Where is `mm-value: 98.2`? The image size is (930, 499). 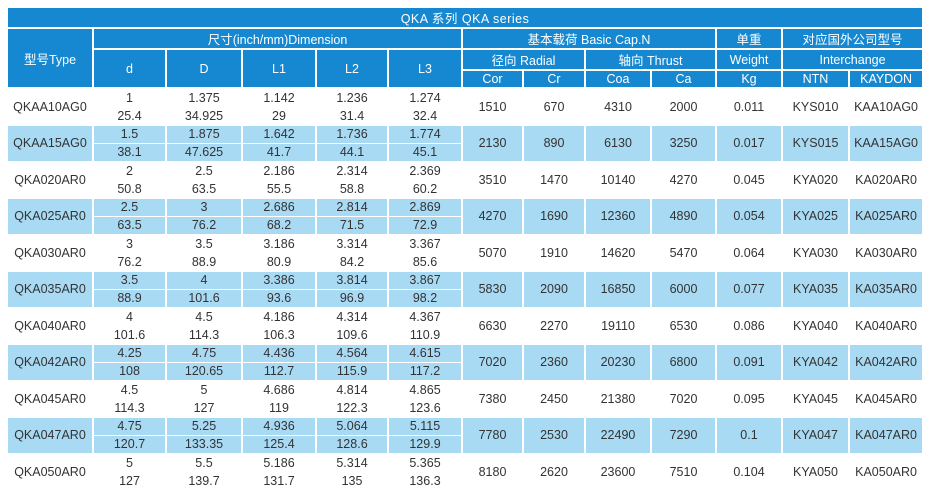
mm-value: 98.2 is located at coordinates (425, 297).